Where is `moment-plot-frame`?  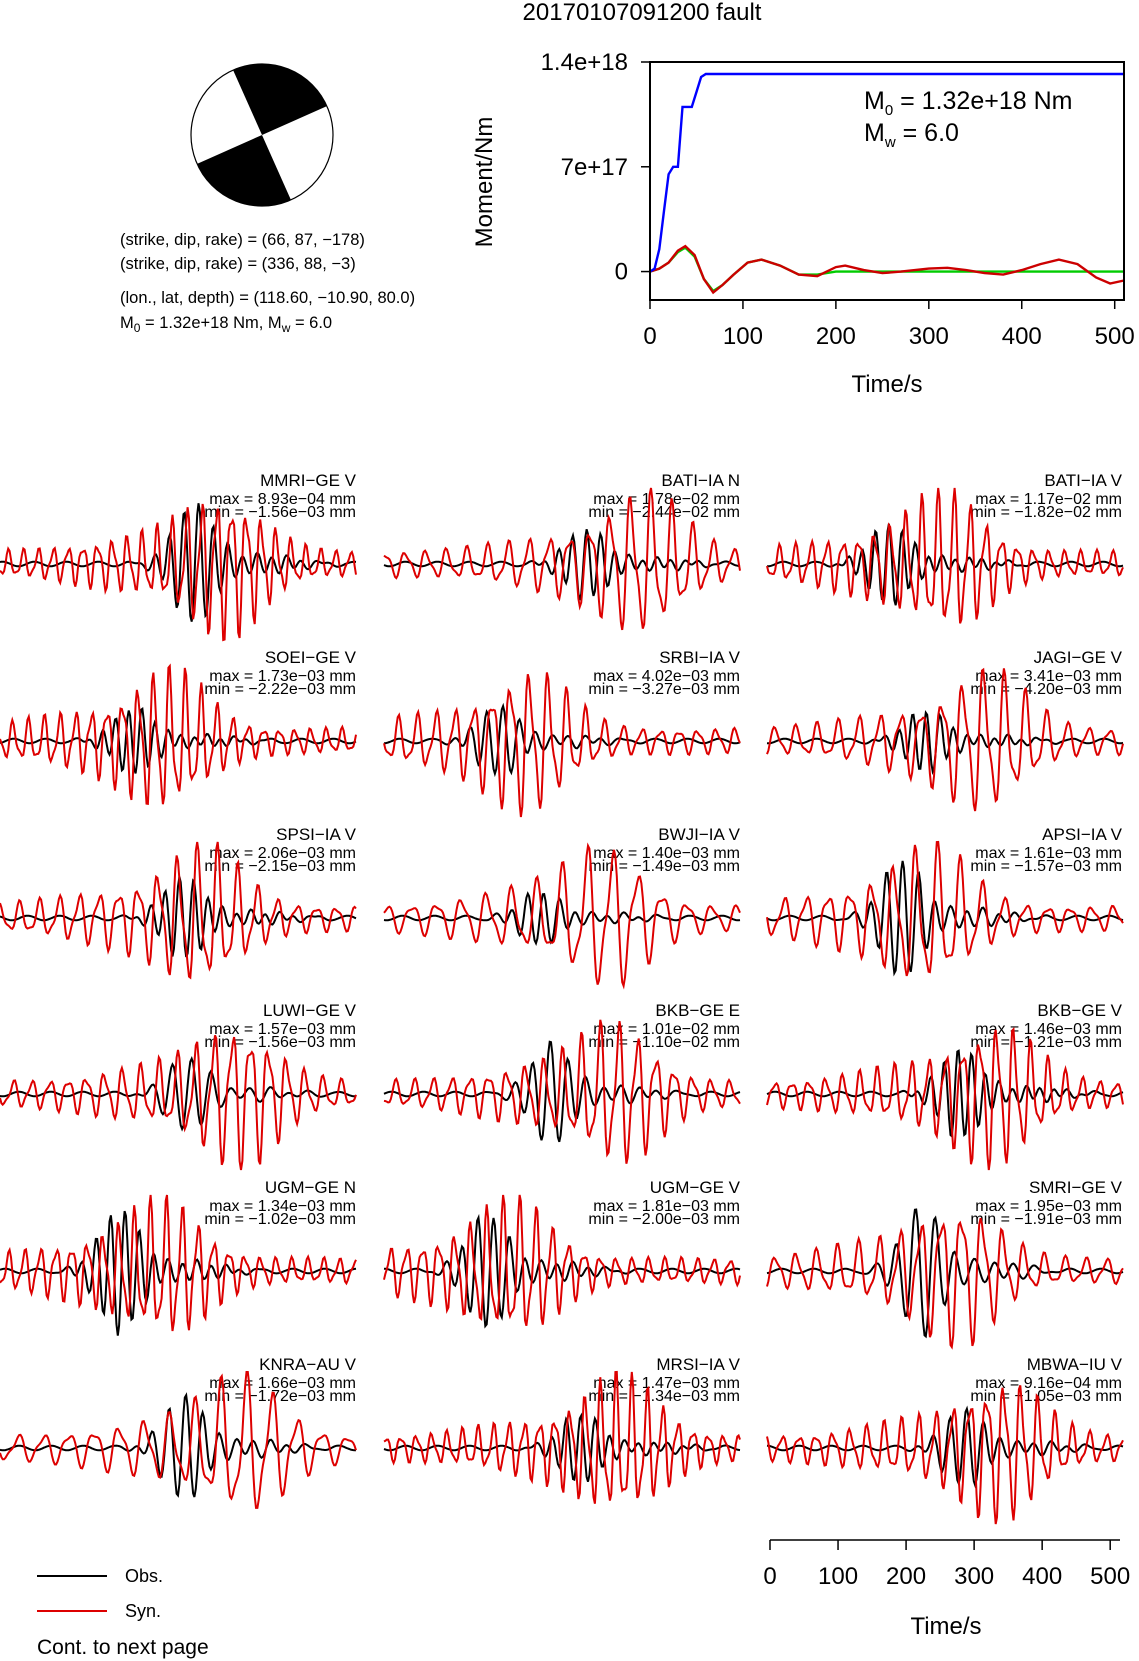 moment-plot-frame is located at coordinates (887, 181).